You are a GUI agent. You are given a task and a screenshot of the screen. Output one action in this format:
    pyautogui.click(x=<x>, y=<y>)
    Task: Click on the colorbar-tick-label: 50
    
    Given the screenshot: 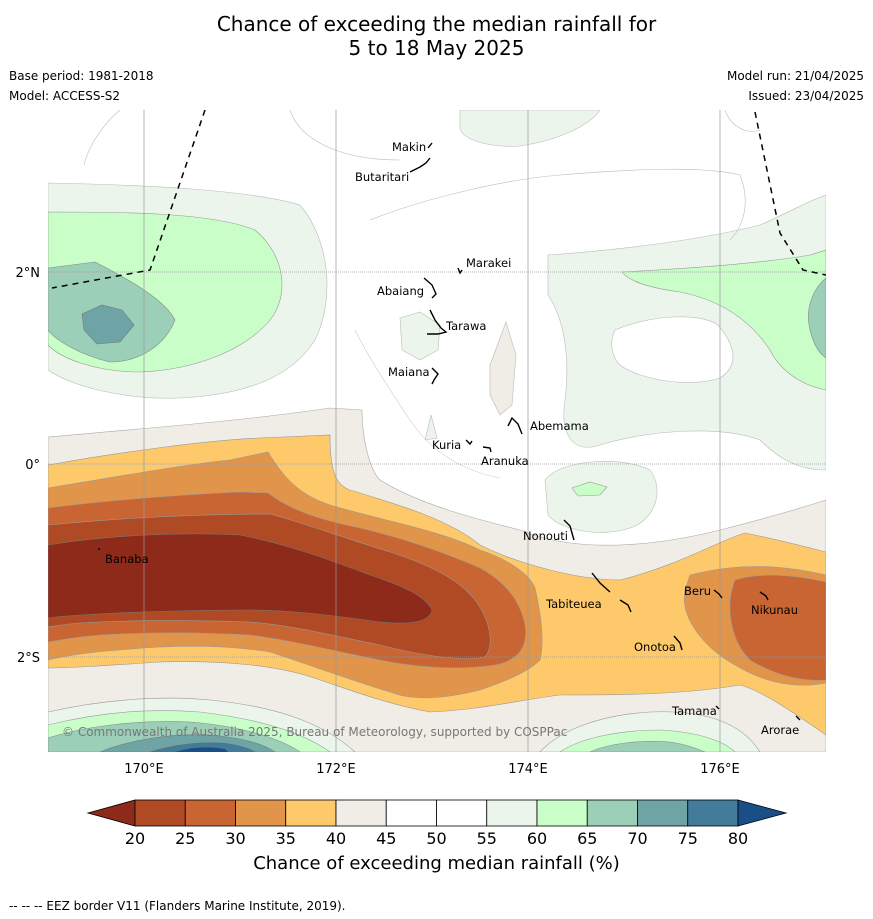 What is the action you would take?
    pyautogui.click(x=436, y=838)
    